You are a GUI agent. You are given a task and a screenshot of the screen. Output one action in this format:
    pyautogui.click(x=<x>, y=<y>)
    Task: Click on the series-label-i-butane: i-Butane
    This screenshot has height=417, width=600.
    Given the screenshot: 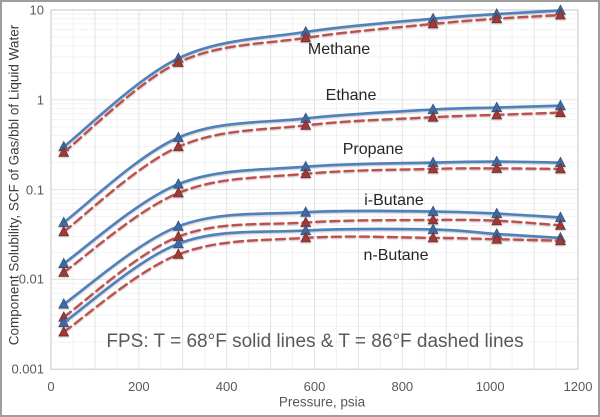 What is the action you would take?
    pyautogui.click(x=394, y=200)
    